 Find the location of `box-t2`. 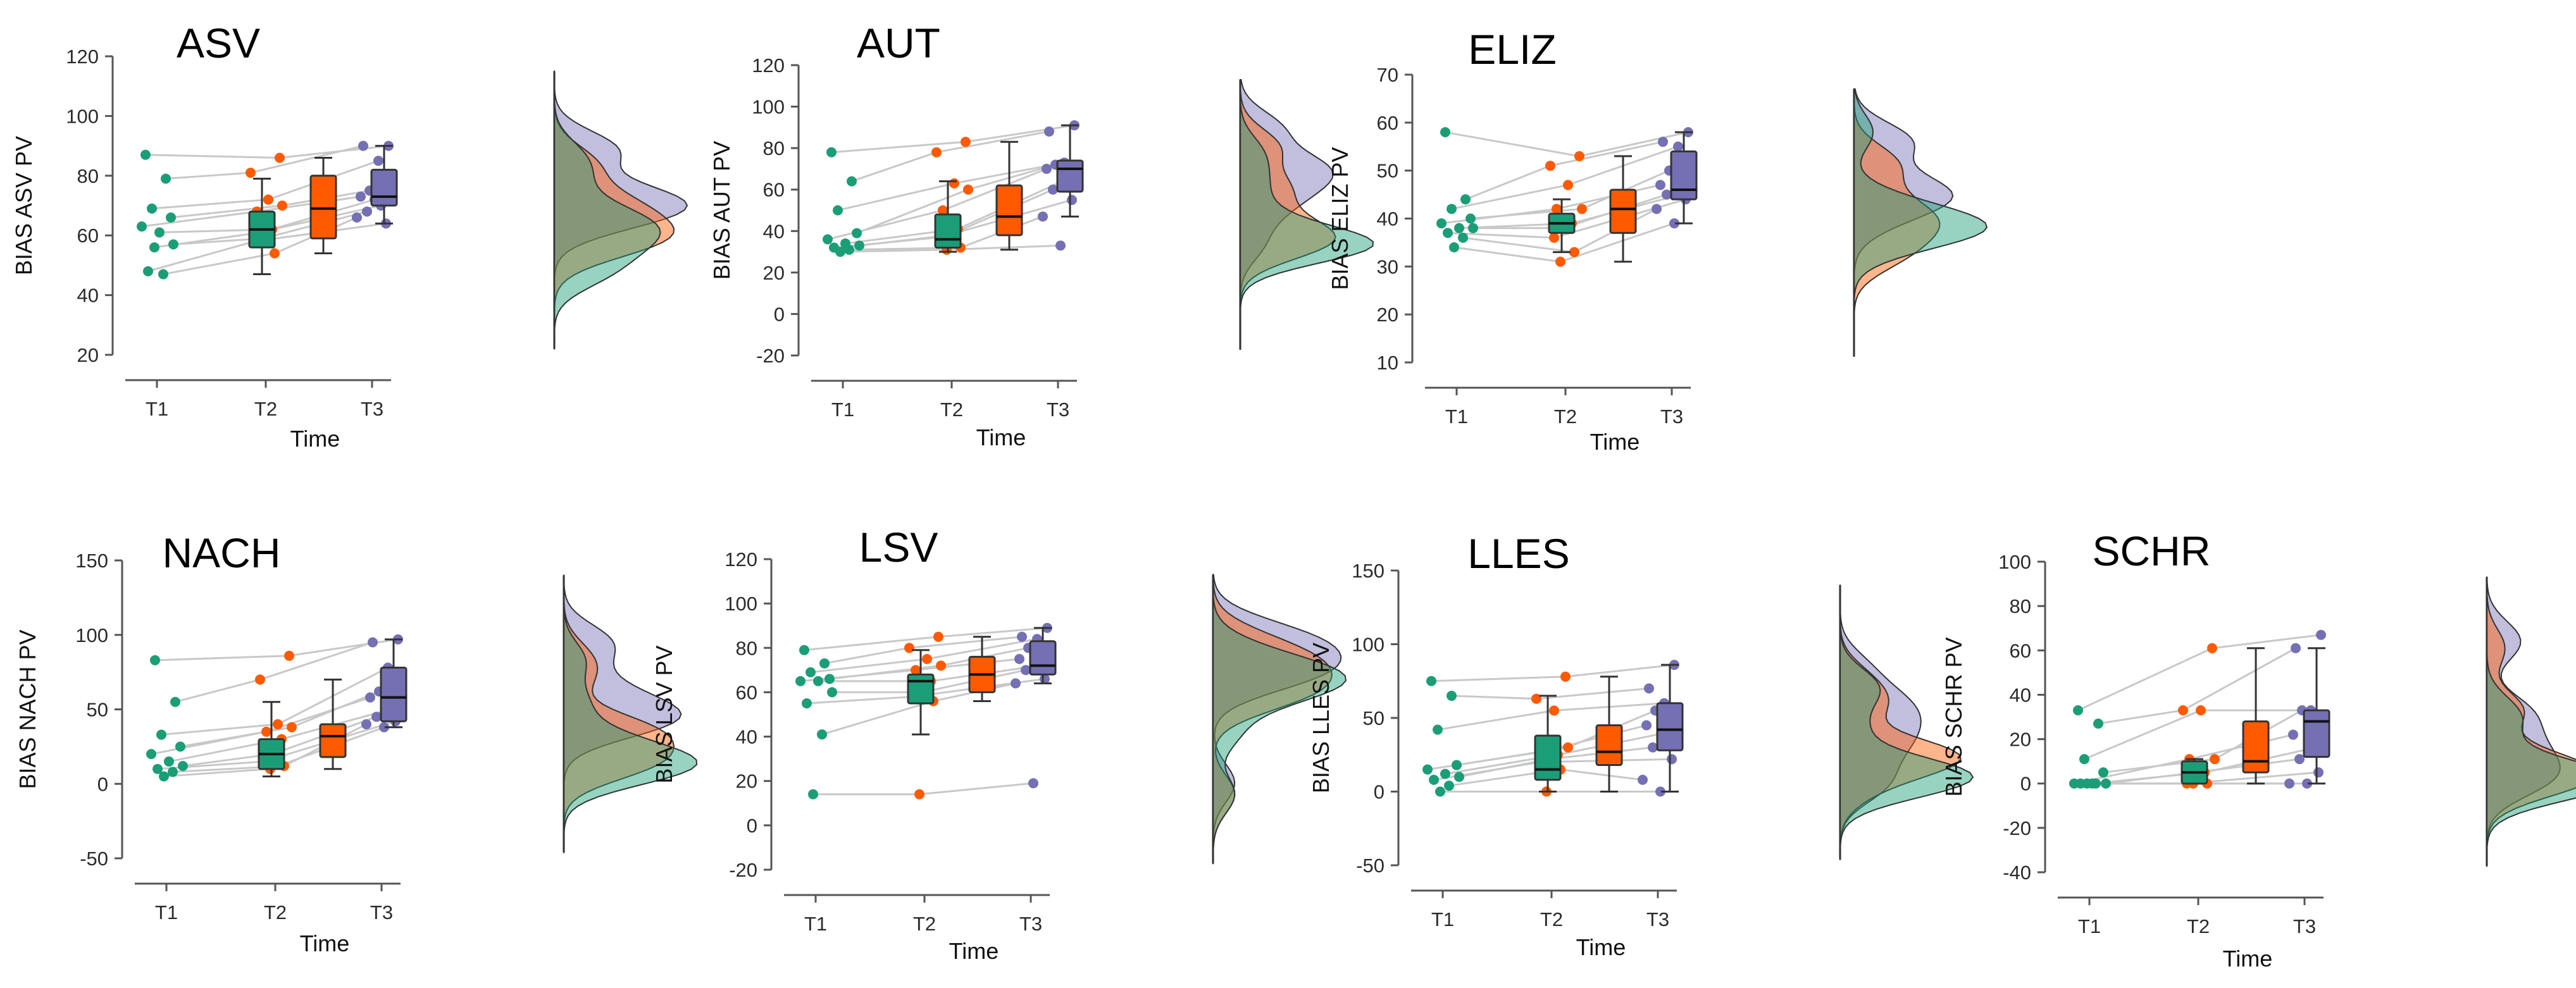

box-t2 is located at coordinates (2256, 747).